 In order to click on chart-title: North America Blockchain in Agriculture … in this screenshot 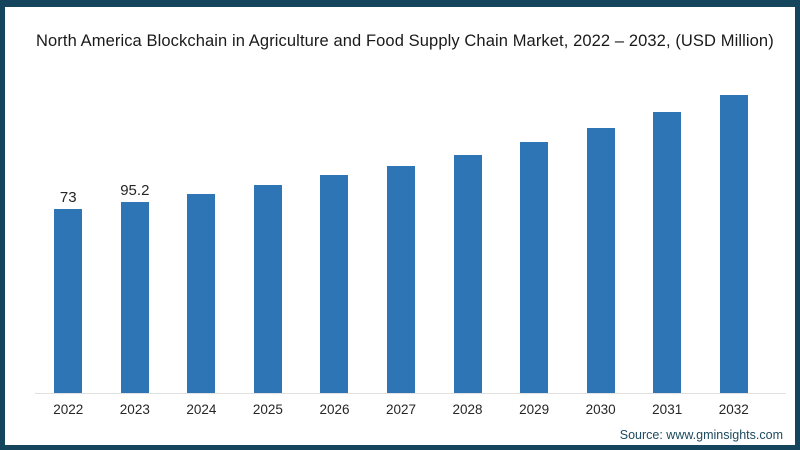, I will do `click(405, 41)`.